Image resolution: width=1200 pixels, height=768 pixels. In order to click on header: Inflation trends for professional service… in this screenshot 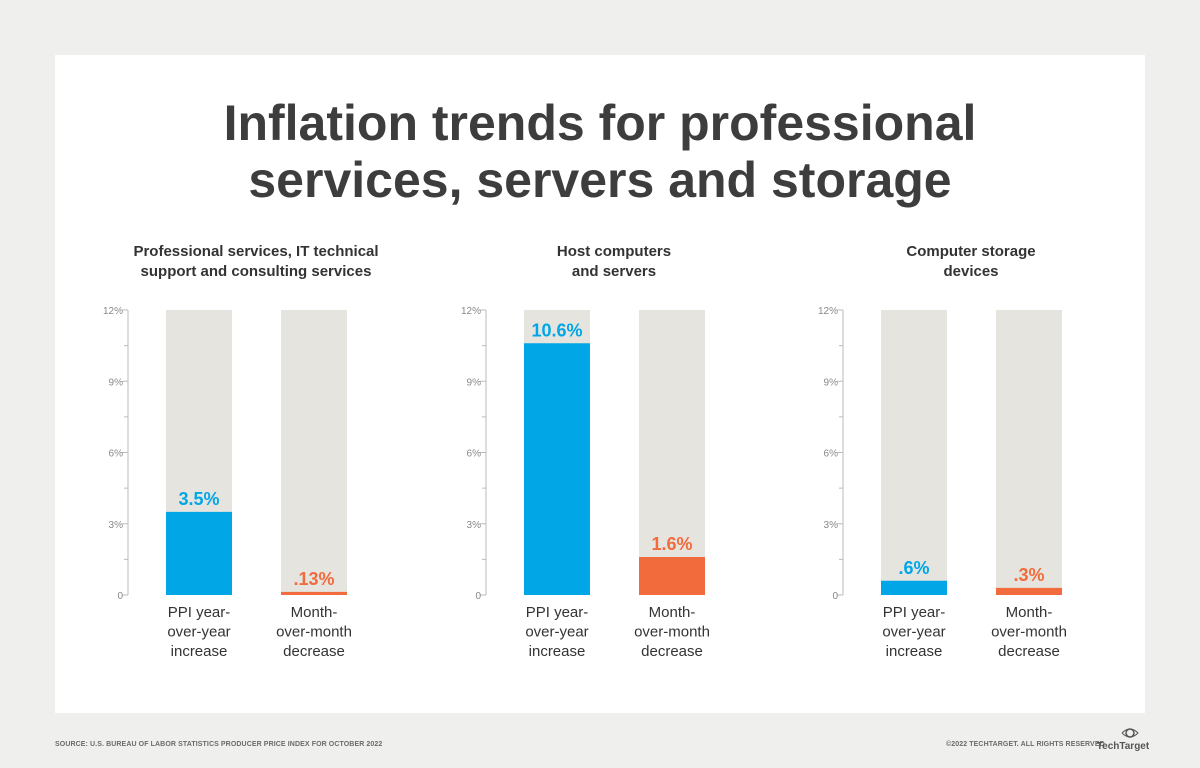, I will do `click(600, 151)`.